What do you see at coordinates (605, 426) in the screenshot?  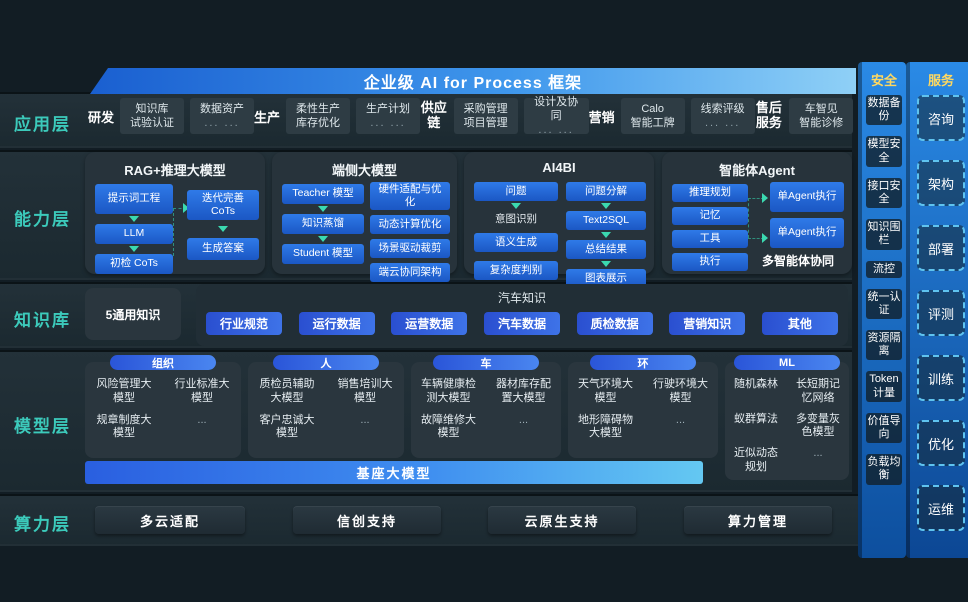 I see `model-item: 地形障碍物大模型` at bounding box center [605, 426].